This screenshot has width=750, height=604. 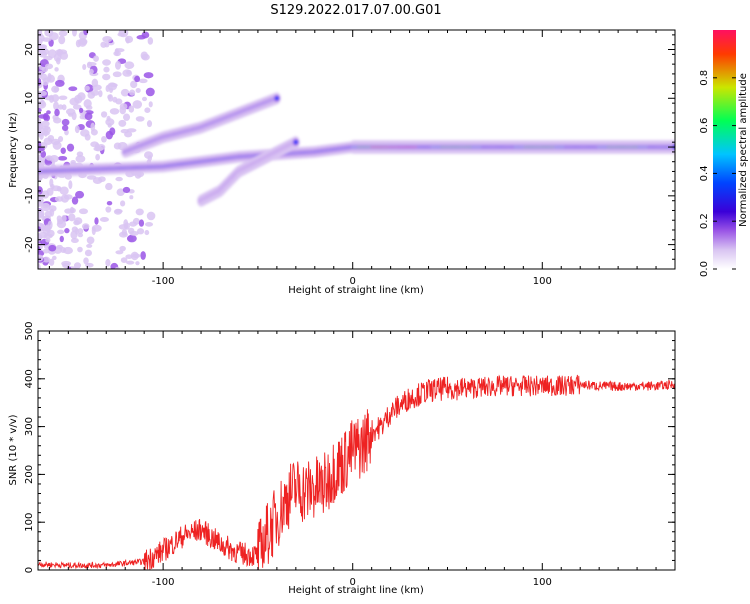 I want to click on spectrogram-x-tick-label: -100, so click(x=163, y=281).